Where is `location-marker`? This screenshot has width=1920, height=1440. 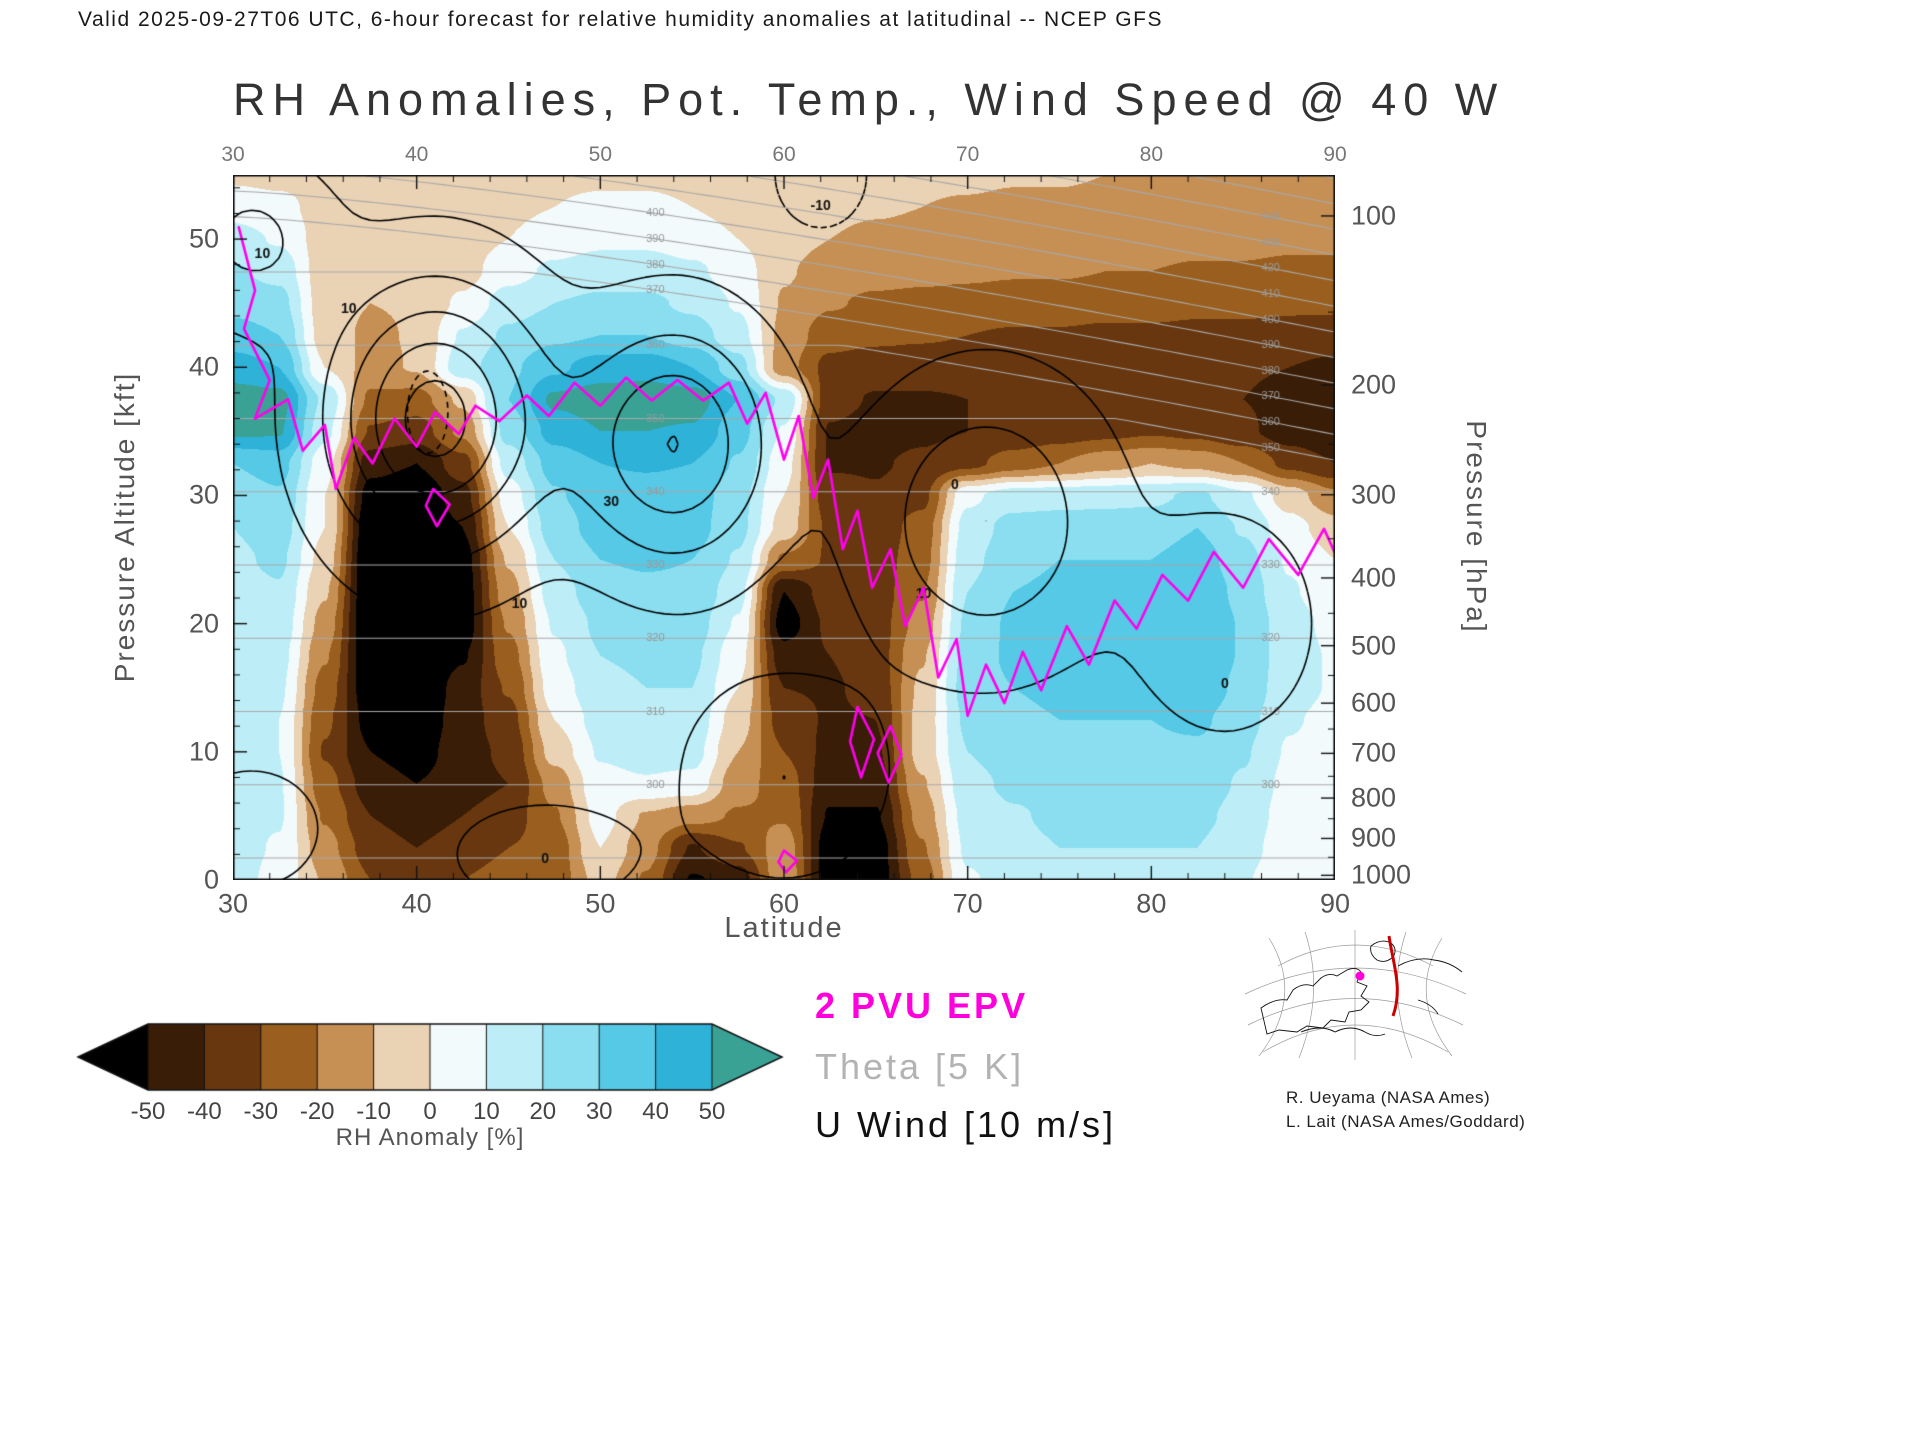
location-marker is located at coordinates (1360, 976).